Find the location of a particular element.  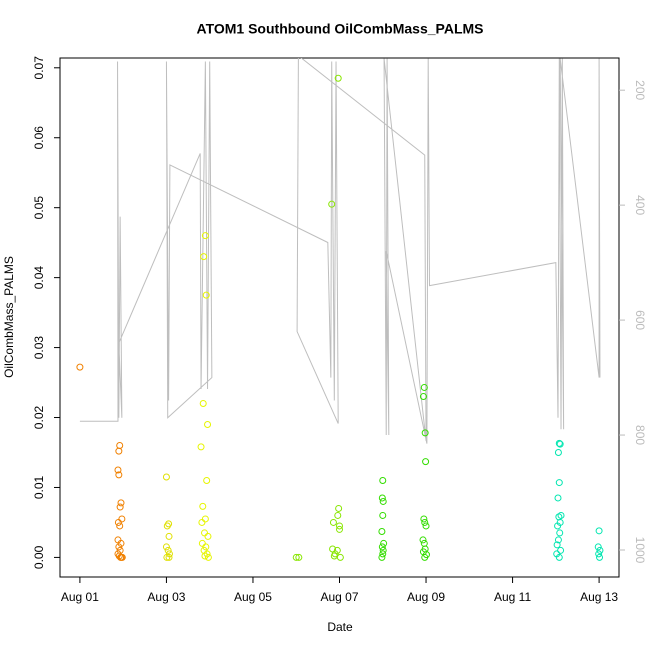

y2-tick-label: 800 is located at coordinates (640, 435).